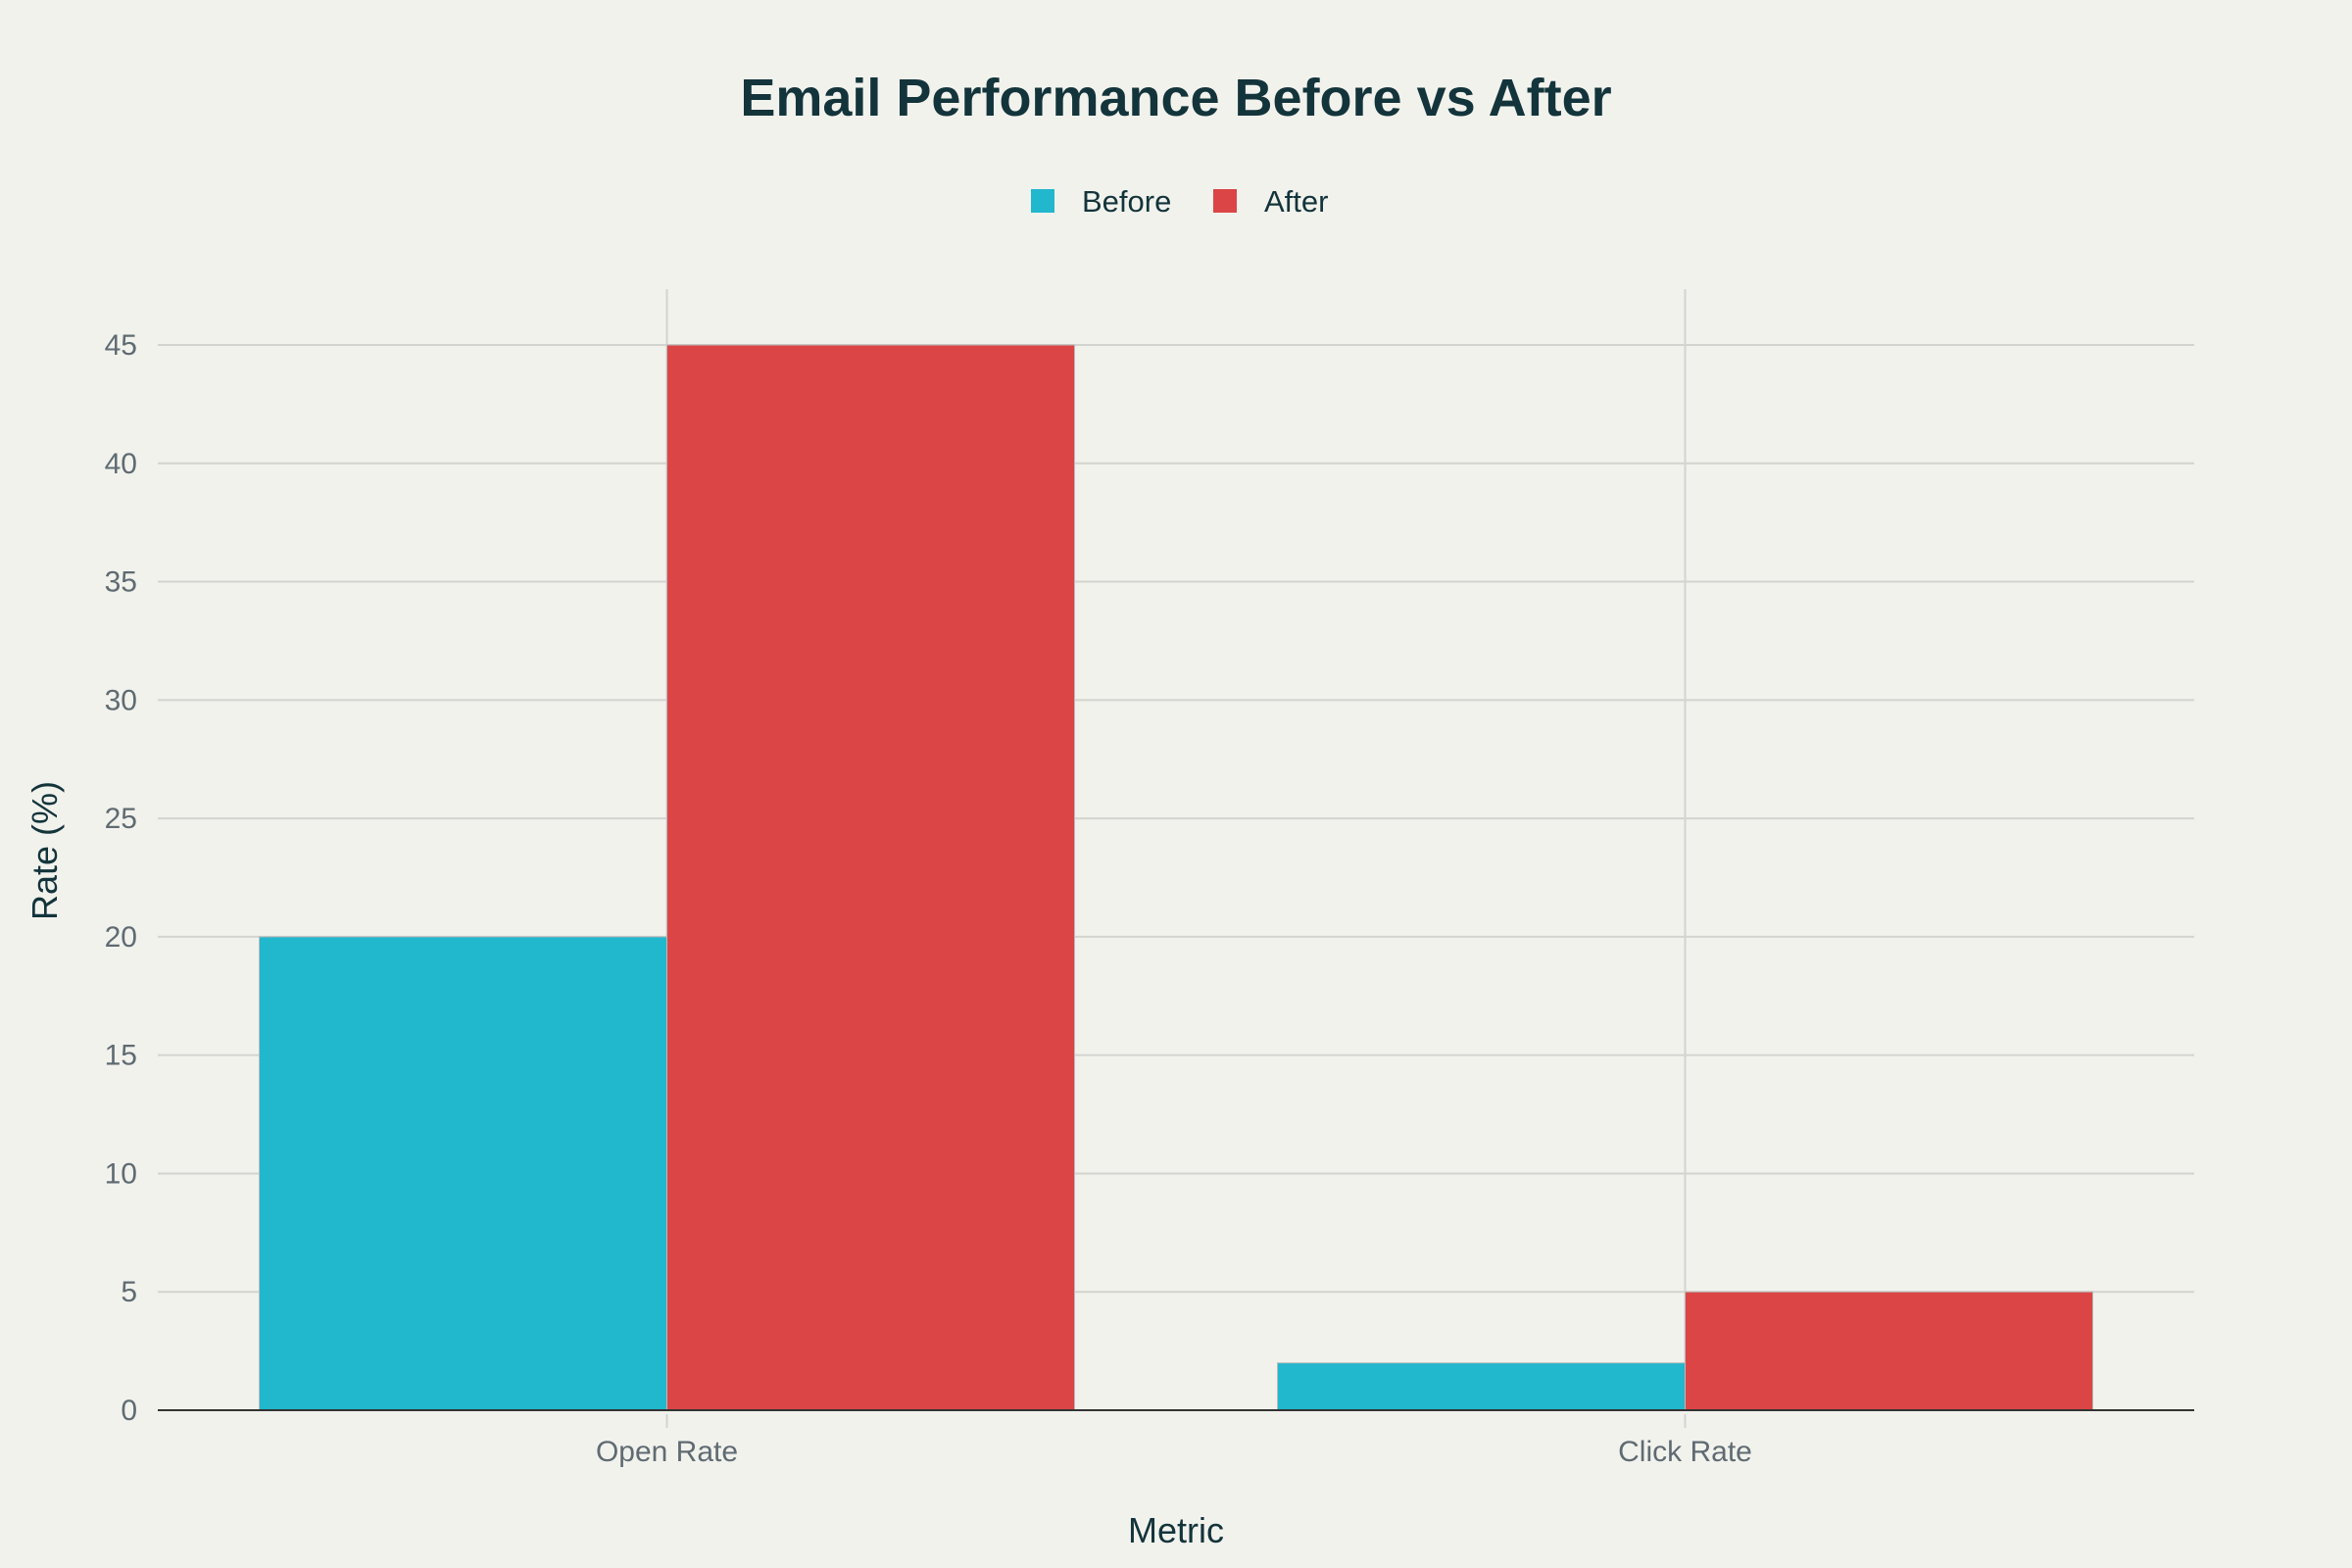 Image resolution: width=2352 pixels, height=1568 pixels. Describe the element at coordinates (121, 819) in the screenshot. I see `y-tick-label: 25` at that location.